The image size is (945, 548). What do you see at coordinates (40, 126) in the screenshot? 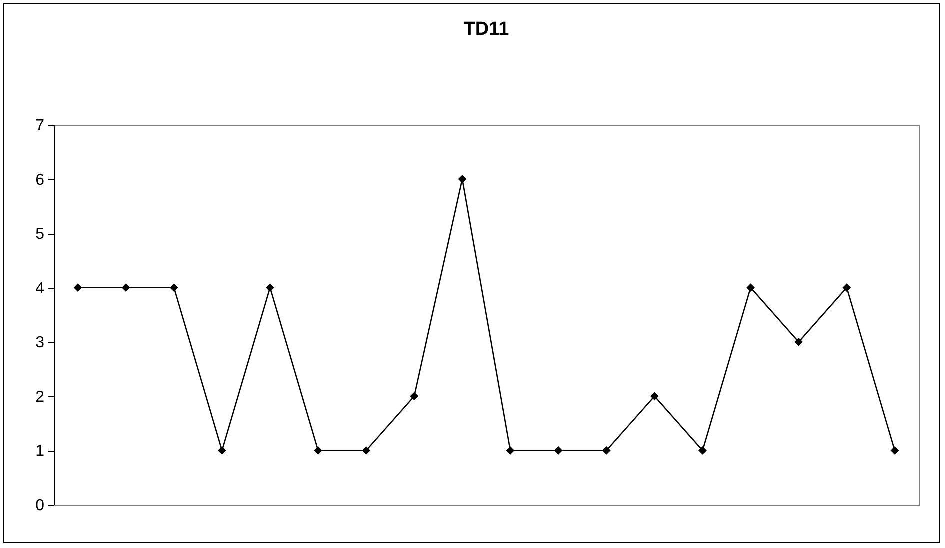
I see `y-tick-label: 7` at bounding box center [40, 126].